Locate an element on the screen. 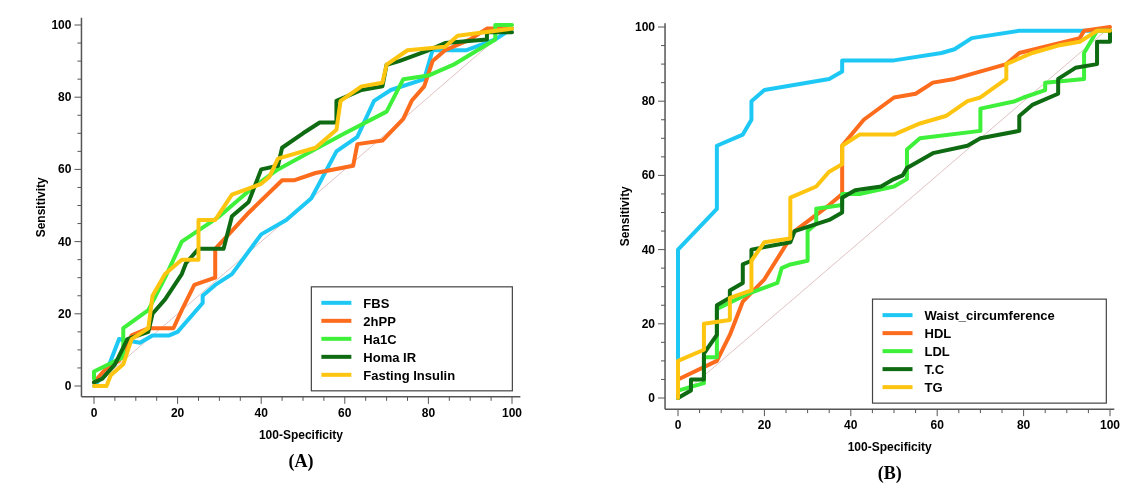 This screenshot has width=1135, height=497. legend-label: T.C is located at coordinates (934, 370).